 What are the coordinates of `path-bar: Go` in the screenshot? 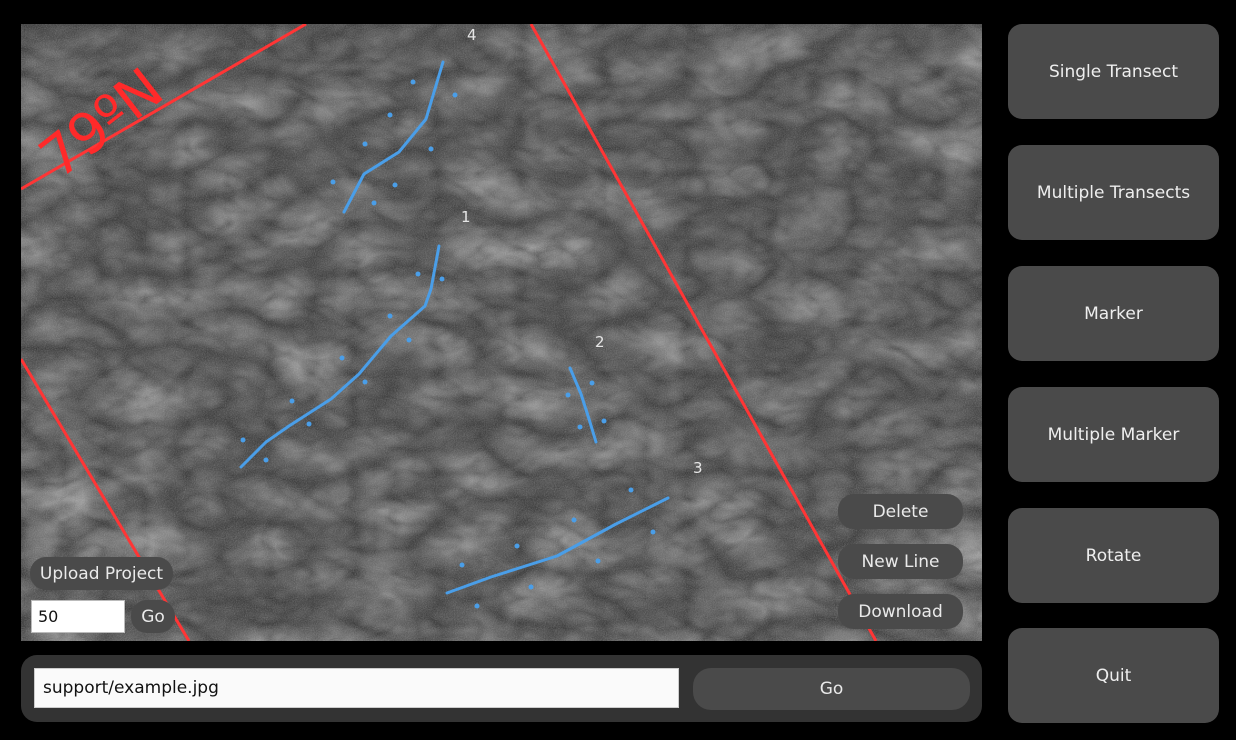 It's located at (501, 688).